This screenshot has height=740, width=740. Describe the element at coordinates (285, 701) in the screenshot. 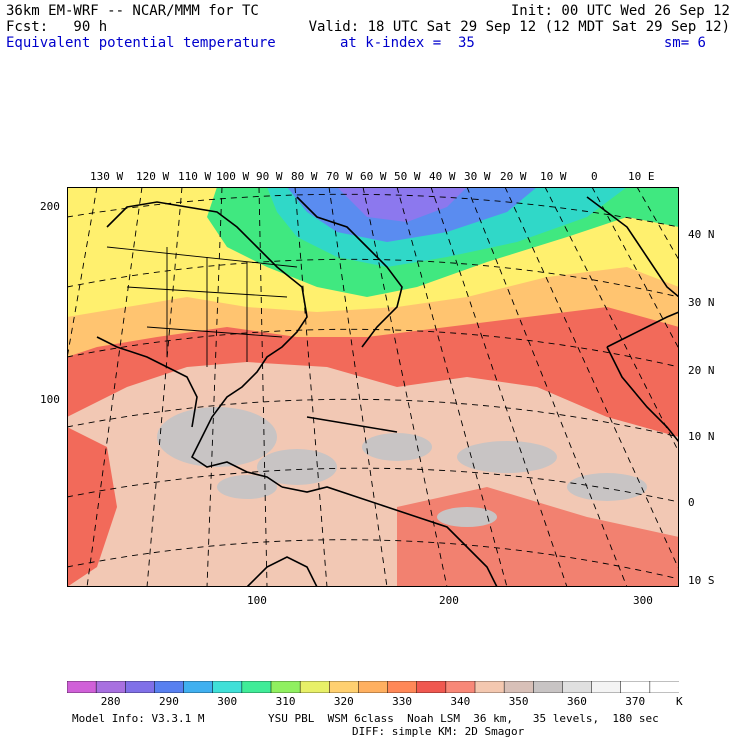

I see `colorbar-label: 310` at that location.